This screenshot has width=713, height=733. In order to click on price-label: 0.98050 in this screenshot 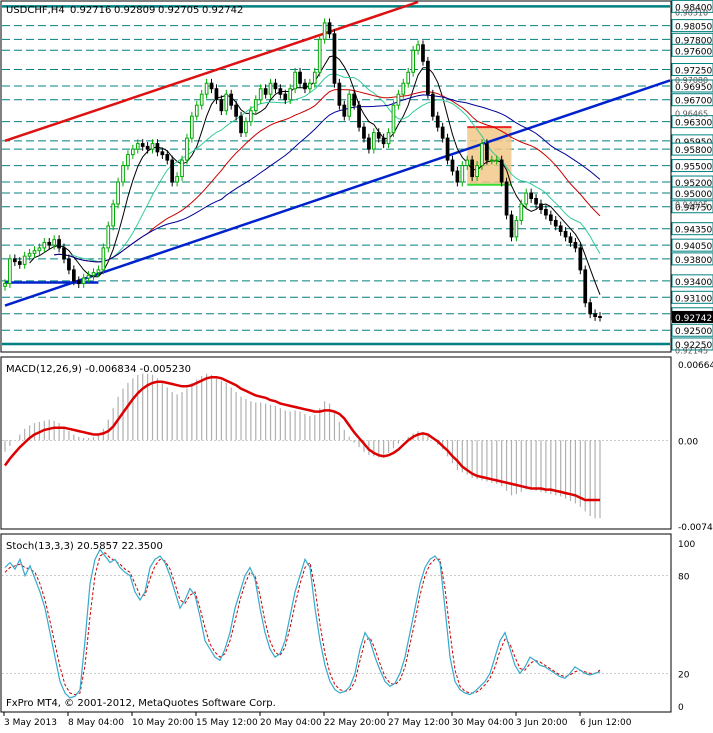, I will do `click(693, 28)`.